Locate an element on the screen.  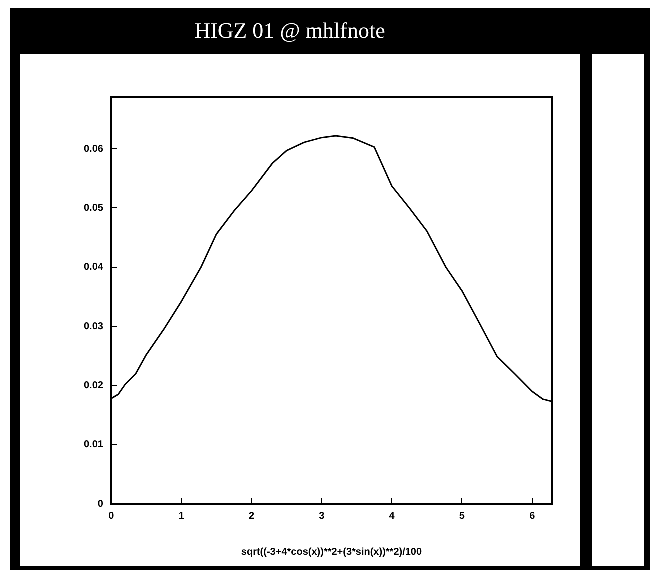
x-tick-label: 4 is located at coordinates (392, 516).